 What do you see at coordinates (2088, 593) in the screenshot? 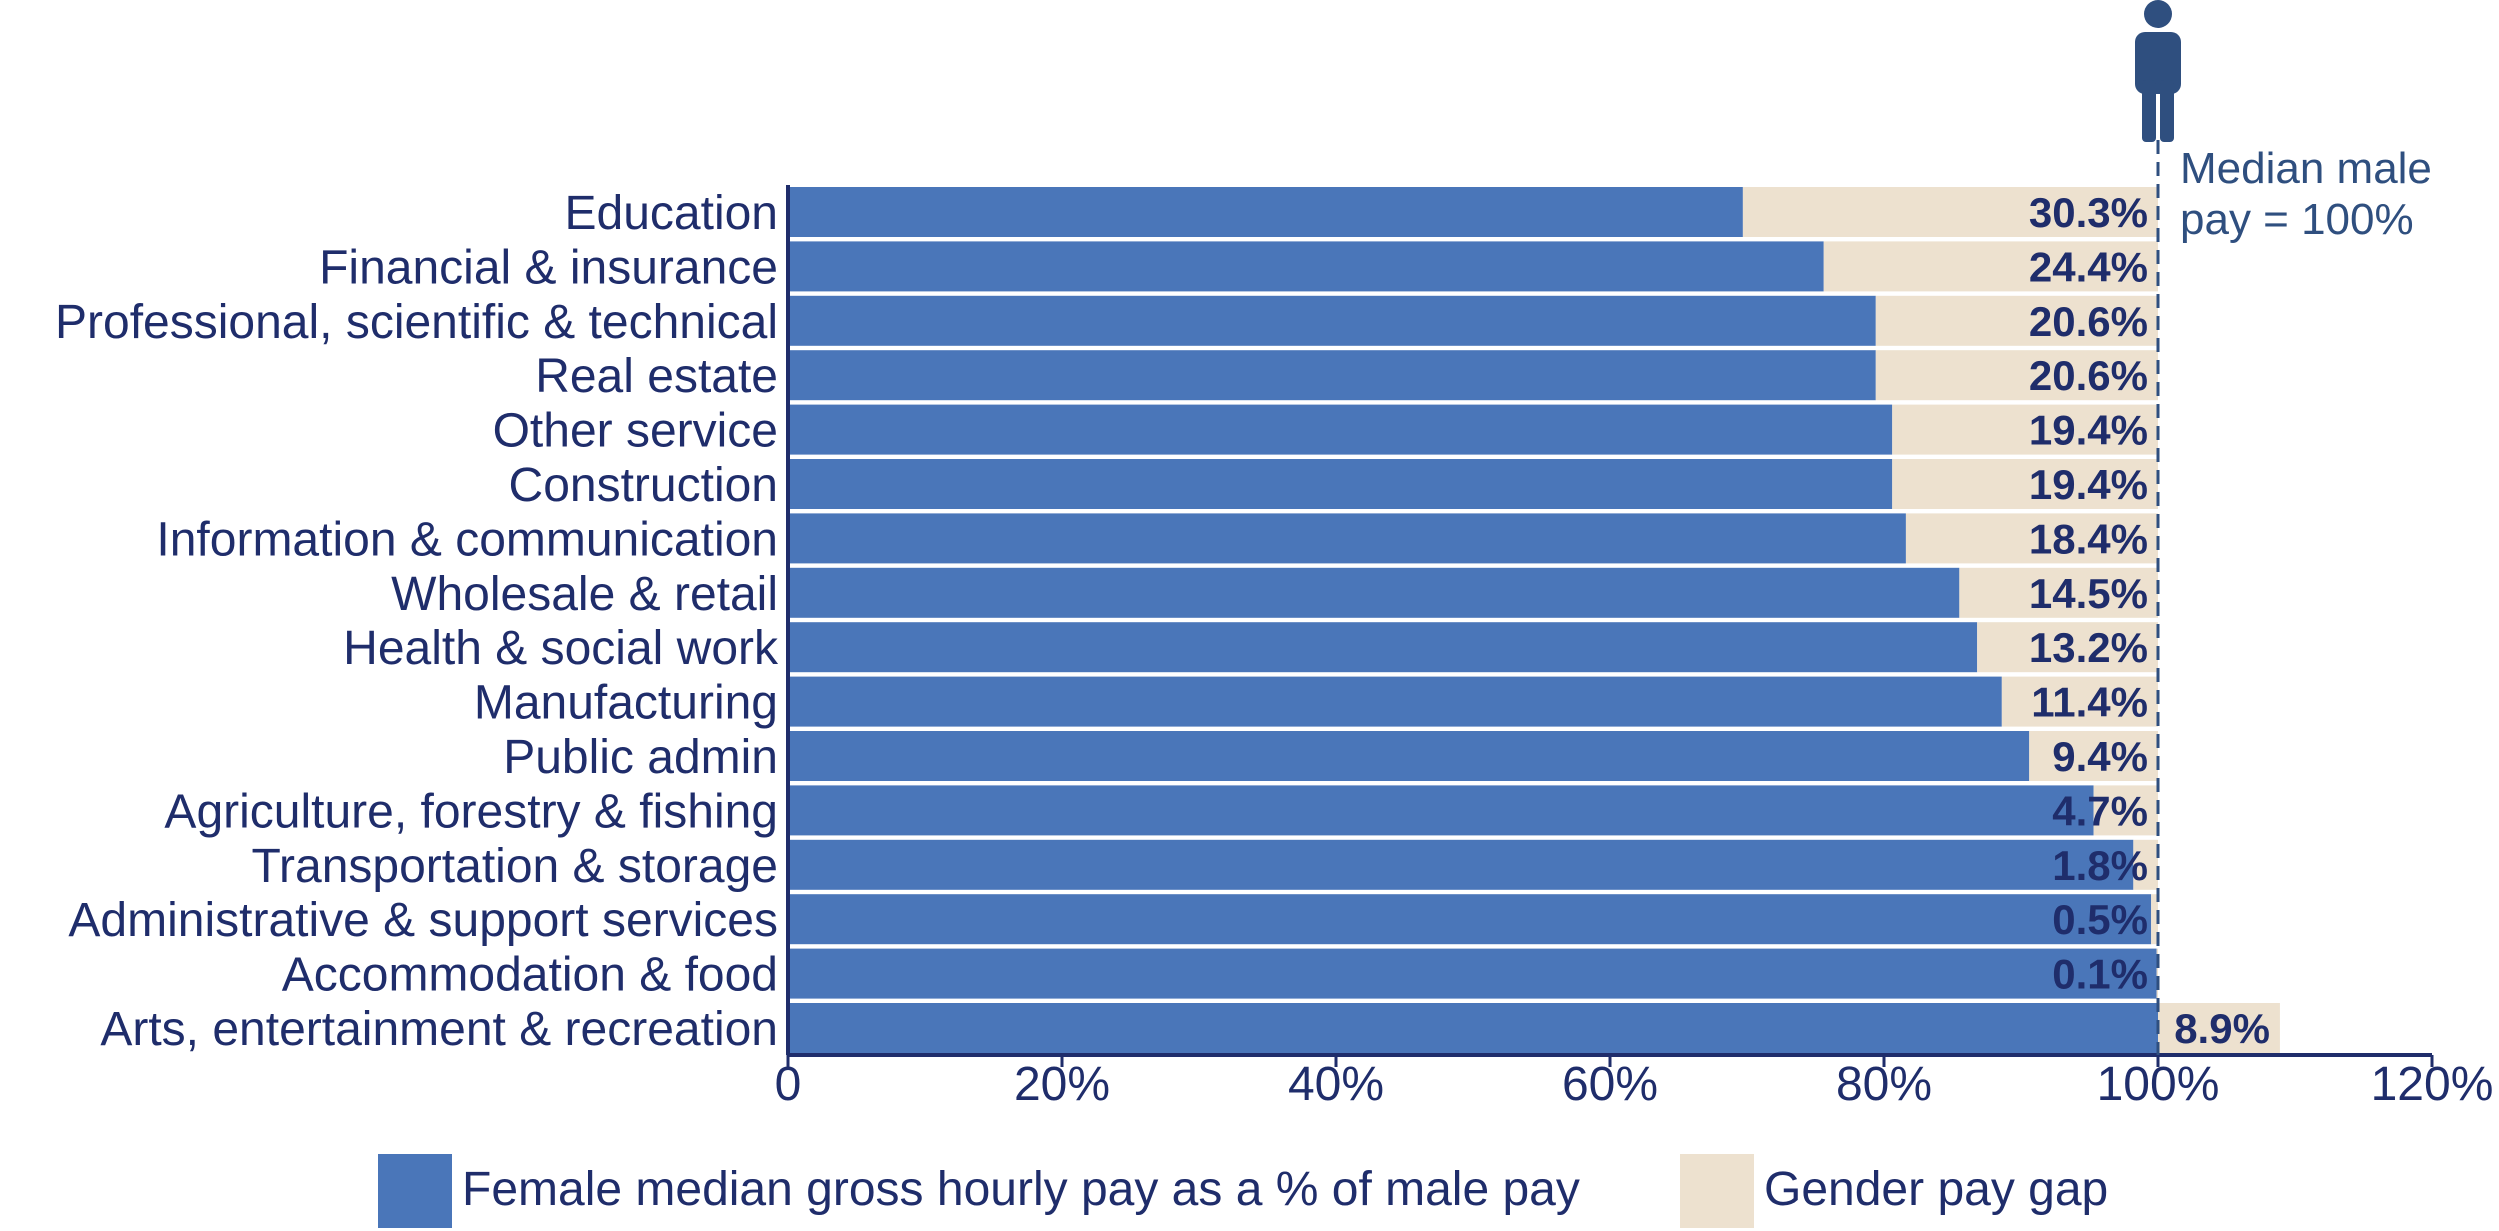
I see `gap-value-label: 14.5%` at bounding box center [2088, 593].